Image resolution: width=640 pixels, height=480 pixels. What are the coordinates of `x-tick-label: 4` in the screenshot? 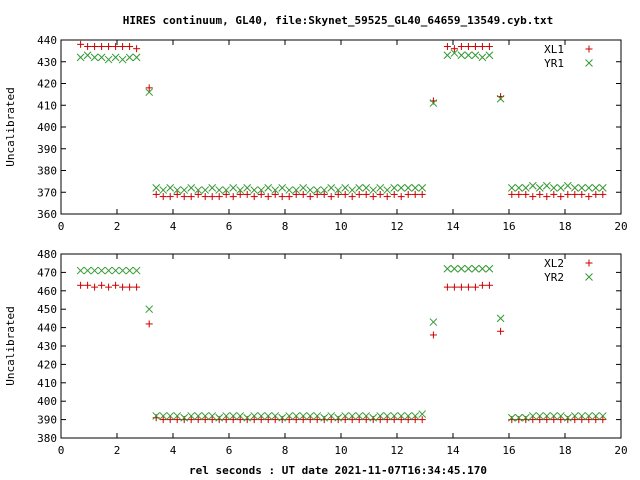 It's located at (173, 226).